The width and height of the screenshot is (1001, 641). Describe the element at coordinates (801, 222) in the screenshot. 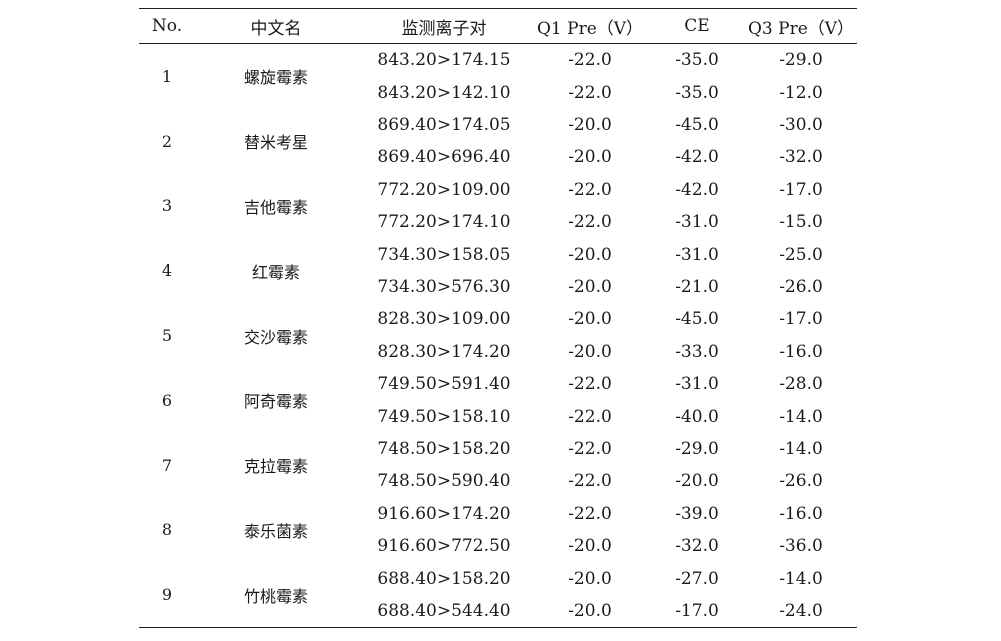

I see `q3-pre-value: -15.0` at that location.